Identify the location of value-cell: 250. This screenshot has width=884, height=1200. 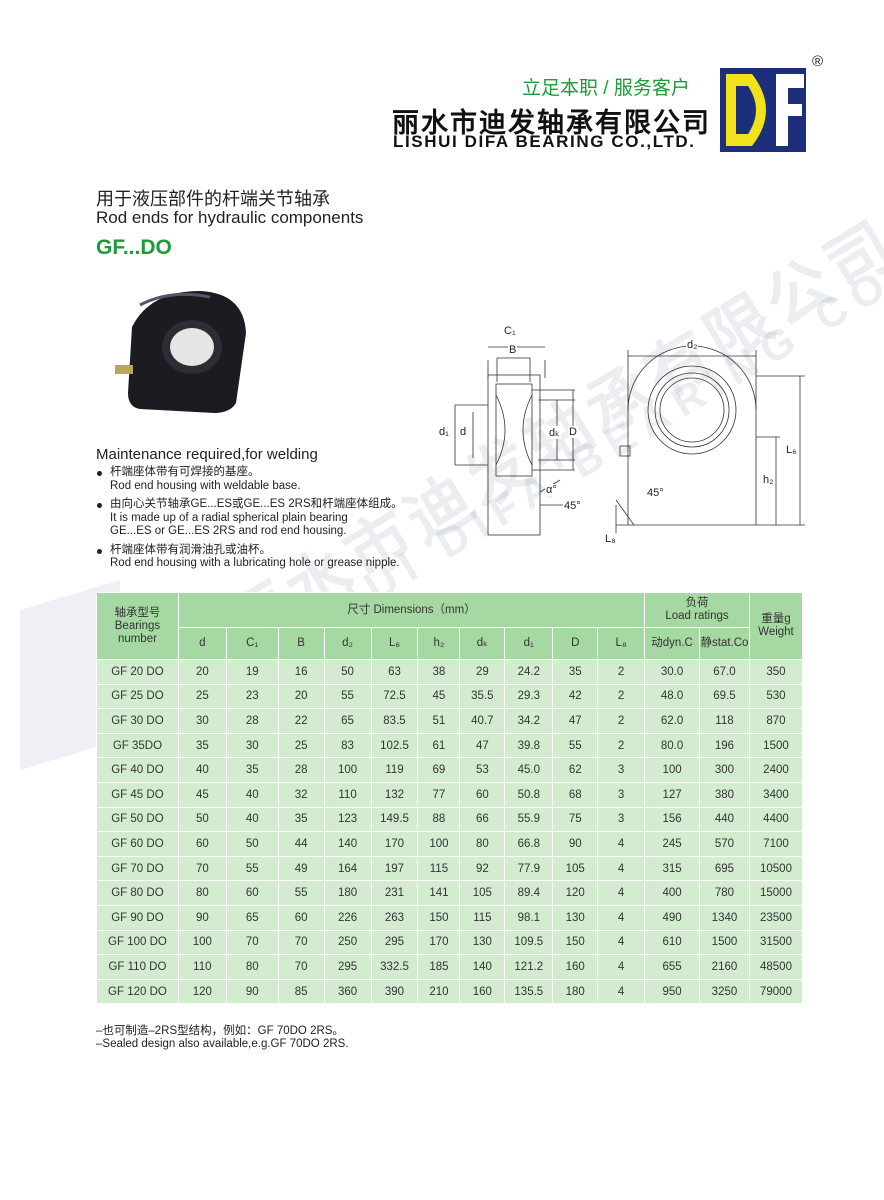
(347, 942).